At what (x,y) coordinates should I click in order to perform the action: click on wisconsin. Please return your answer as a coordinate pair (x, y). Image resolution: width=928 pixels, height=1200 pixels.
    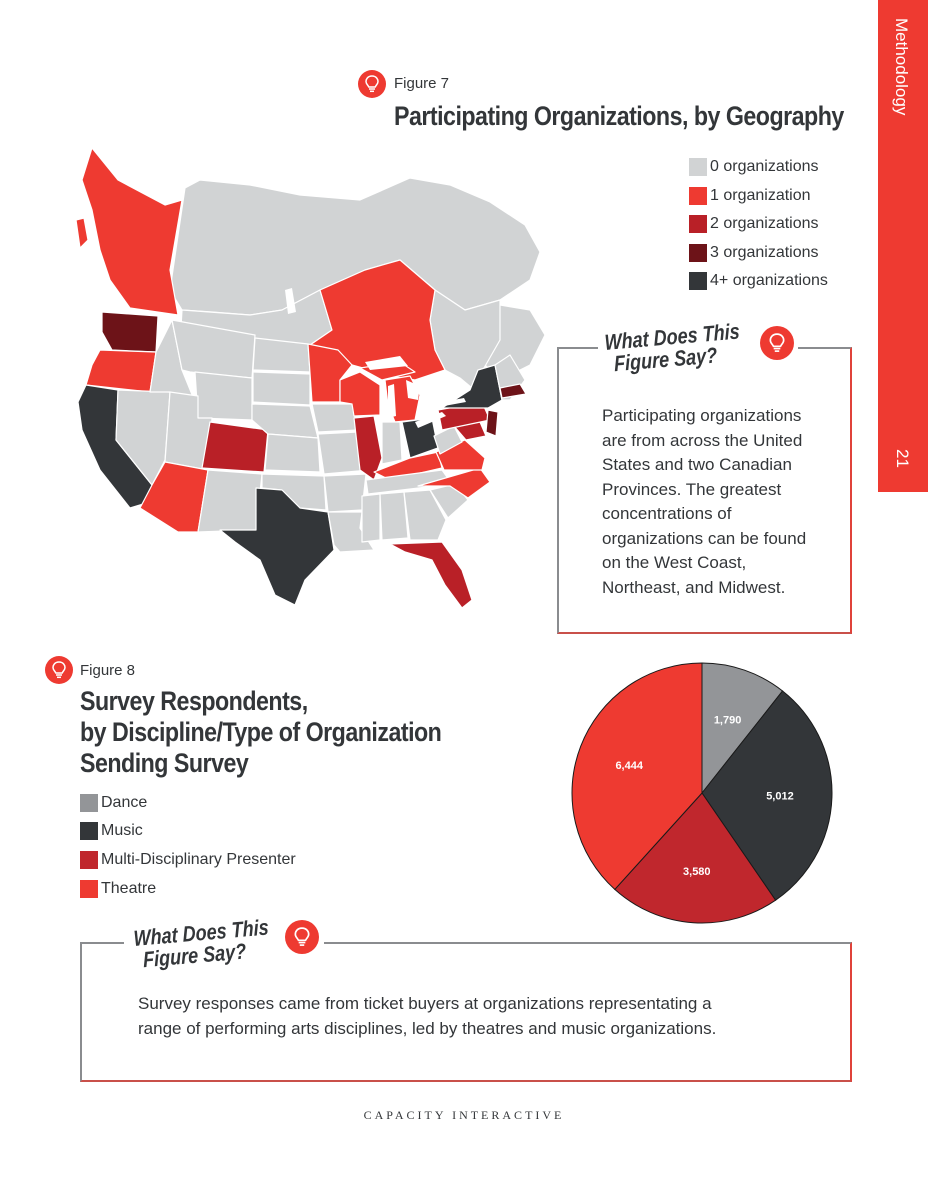
    Looking at the image, I should click on (360, 394).